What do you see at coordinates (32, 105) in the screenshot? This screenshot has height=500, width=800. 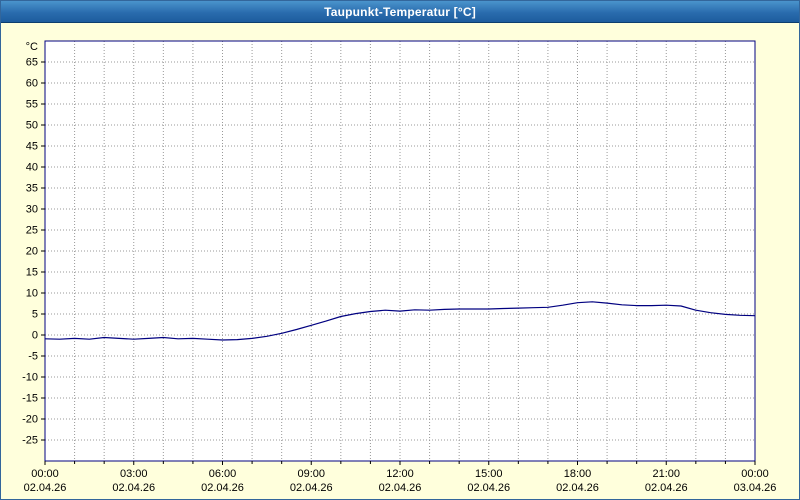 I see `svg-text: 55` at bounding box center [32, 105].